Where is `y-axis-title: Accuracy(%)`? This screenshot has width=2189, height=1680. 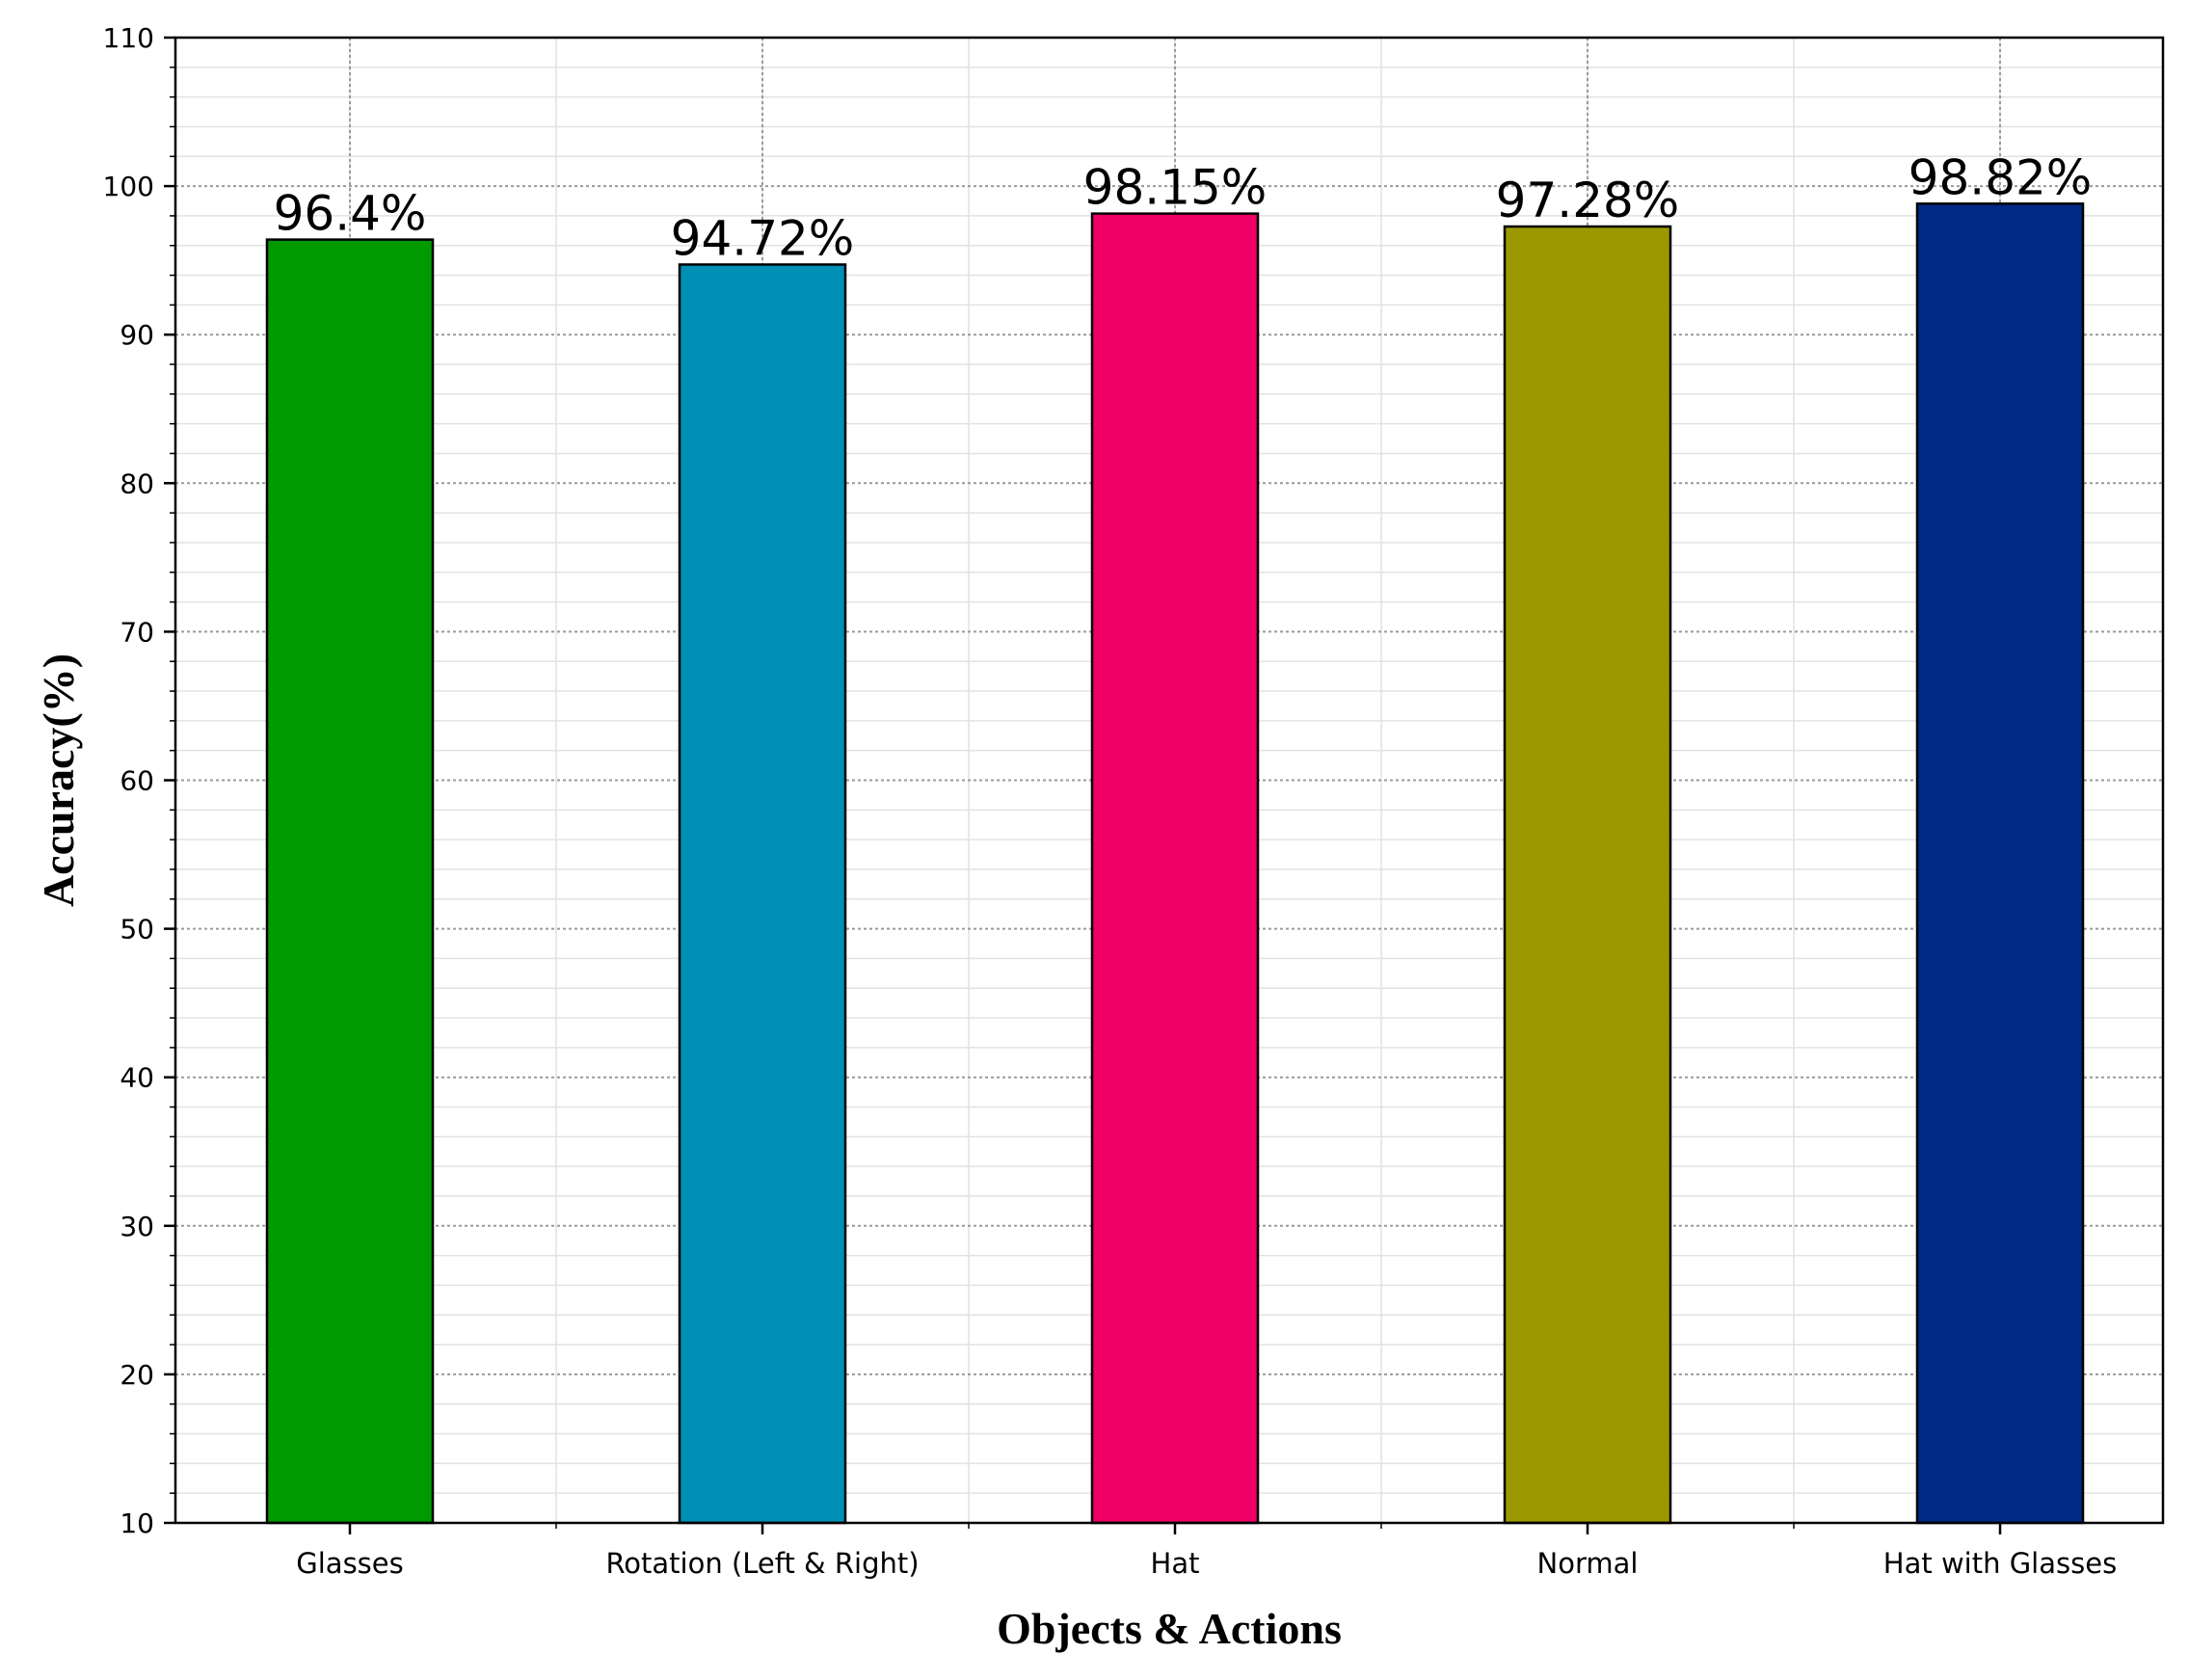
y-axis-title: Accuracy(%) is located at coordinates (58, 780).